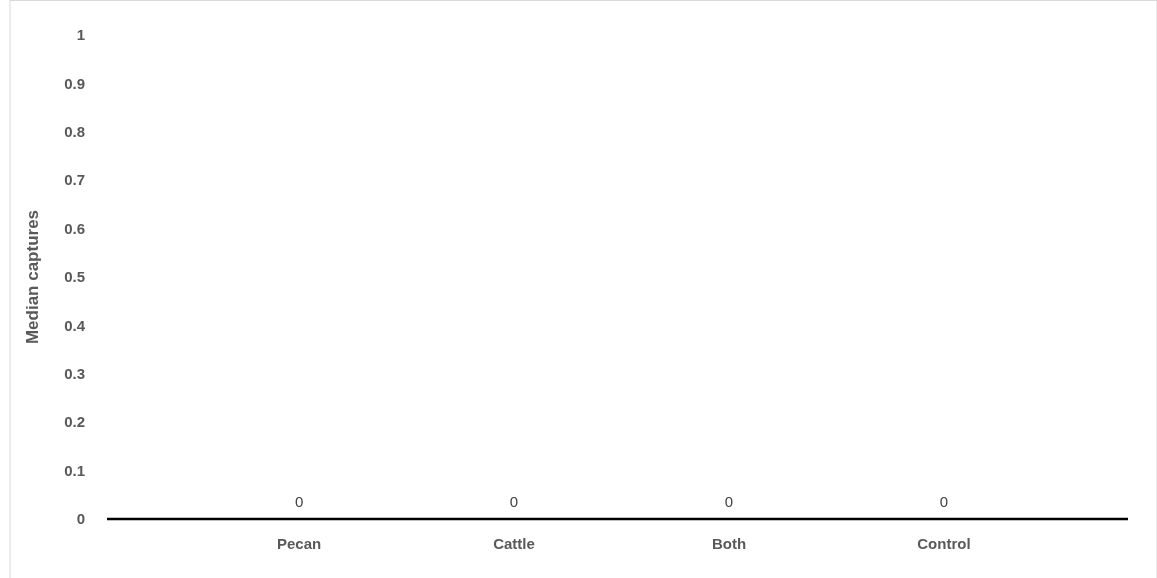 The height and width of the screenshot is (578, 1157). What do you see at coordinates (32, 277) in the screenshot?
I see `y-axis-title: Median captures` at bounding box center [32, 277].